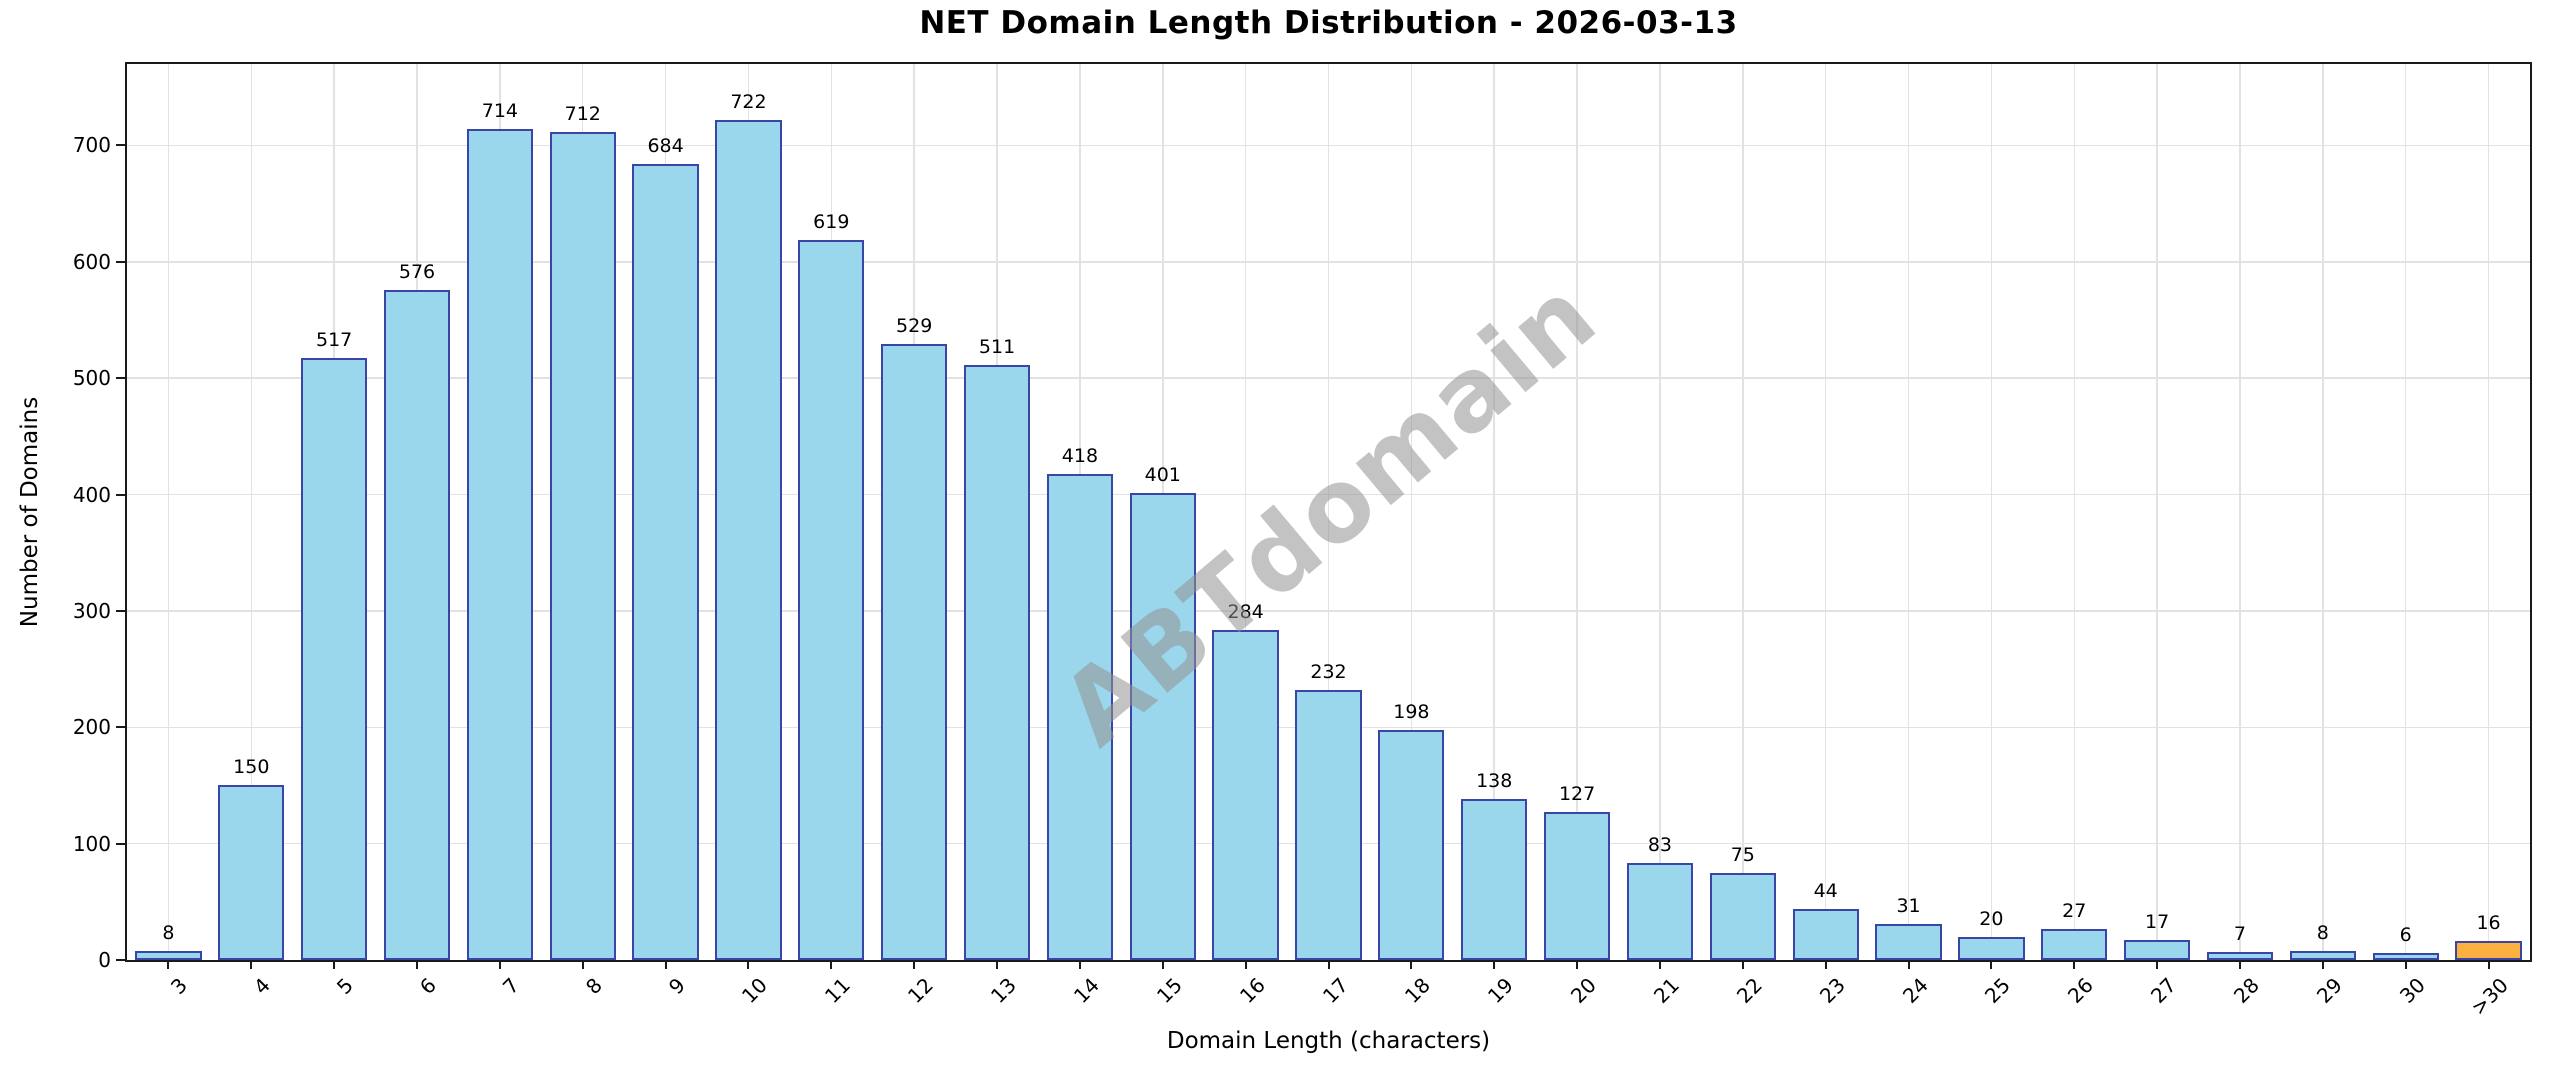 This screenshot has height=1087, width=2560. I want to click on x-tick-label: 24, so click(1915, 990).